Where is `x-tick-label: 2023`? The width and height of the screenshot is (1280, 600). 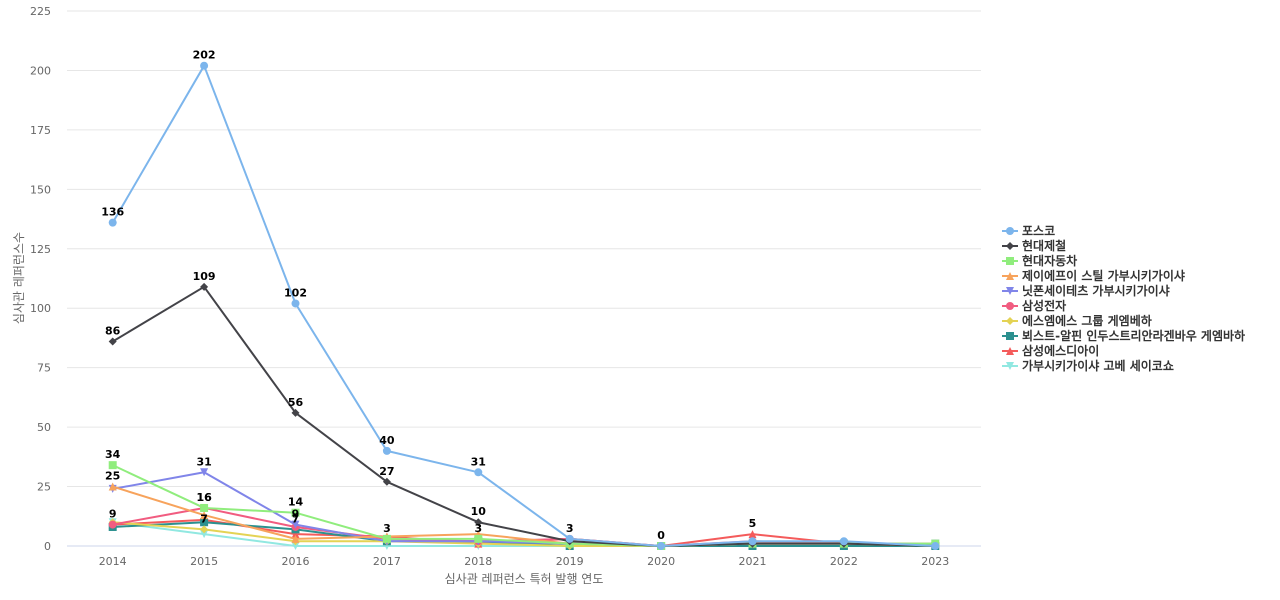 x-tick-label: 2023 is located at coordinates (935, 561).